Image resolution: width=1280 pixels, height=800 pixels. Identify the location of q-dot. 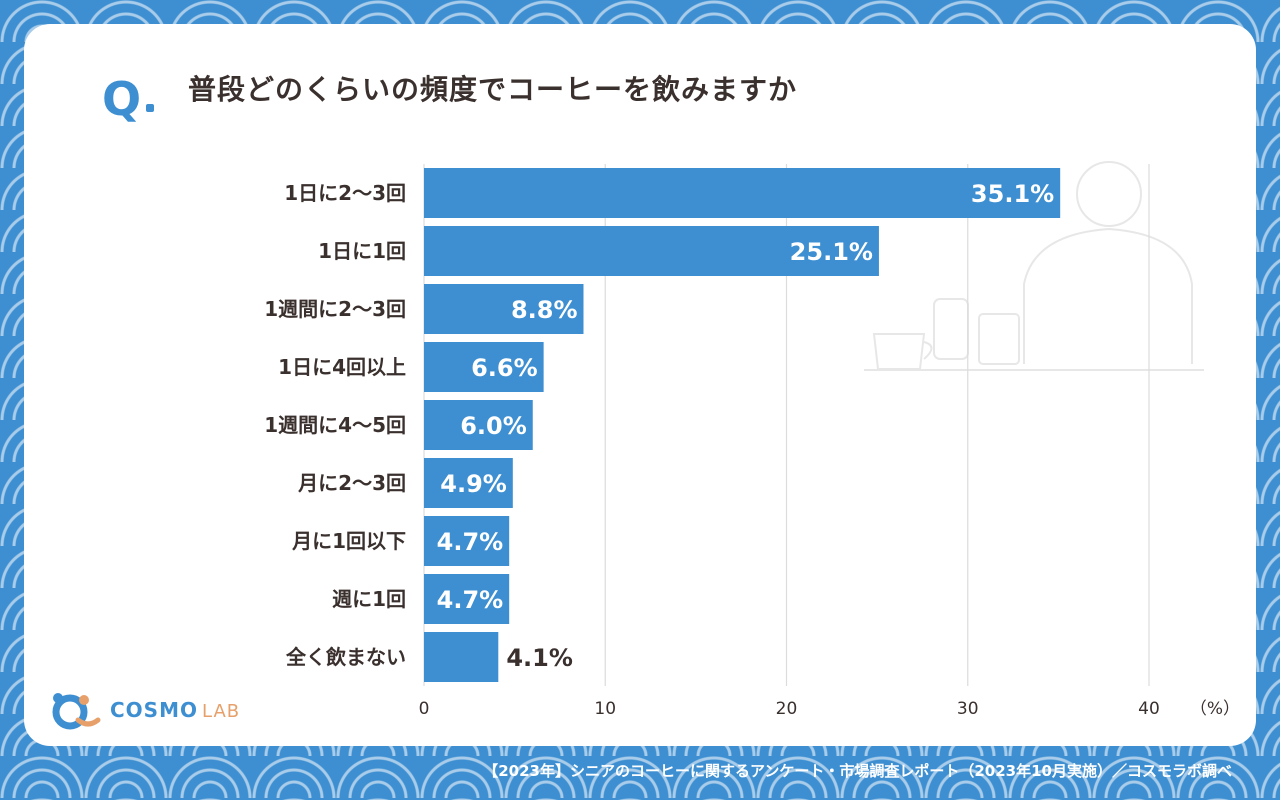
(150, 108).